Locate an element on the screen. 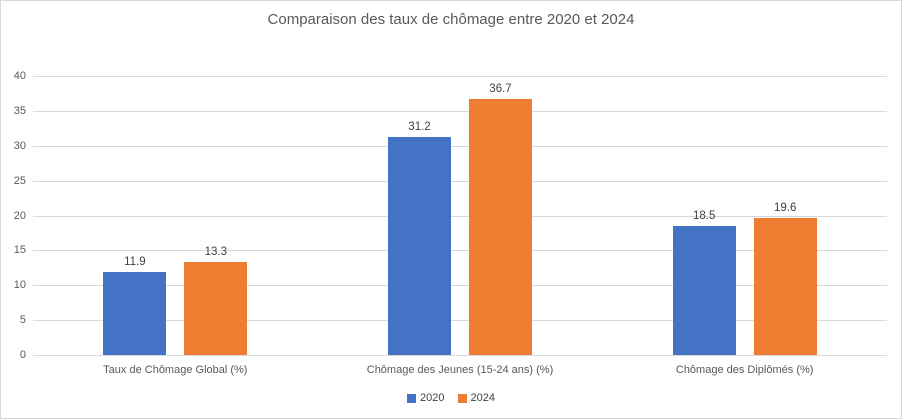  y-tick-label-5: 5 is located at coordinates (22, 320).